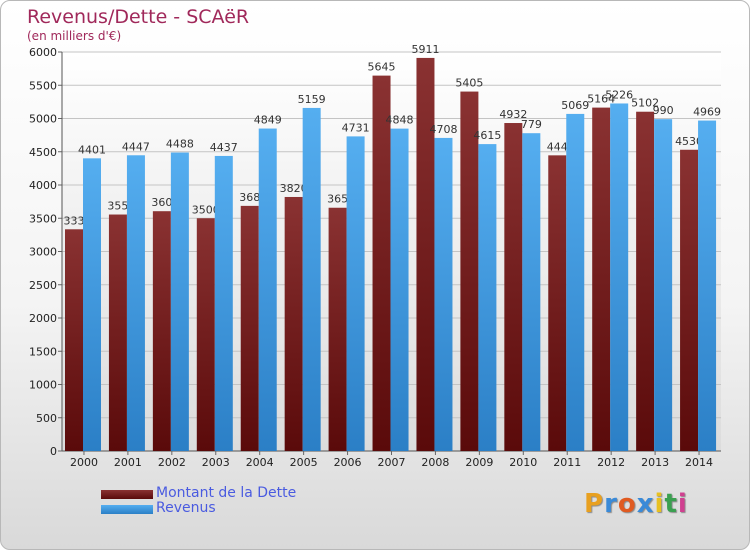 The image size is (750, 550). I want to click on chart-subtitle: (en milliers d'€), so click(74, 36).